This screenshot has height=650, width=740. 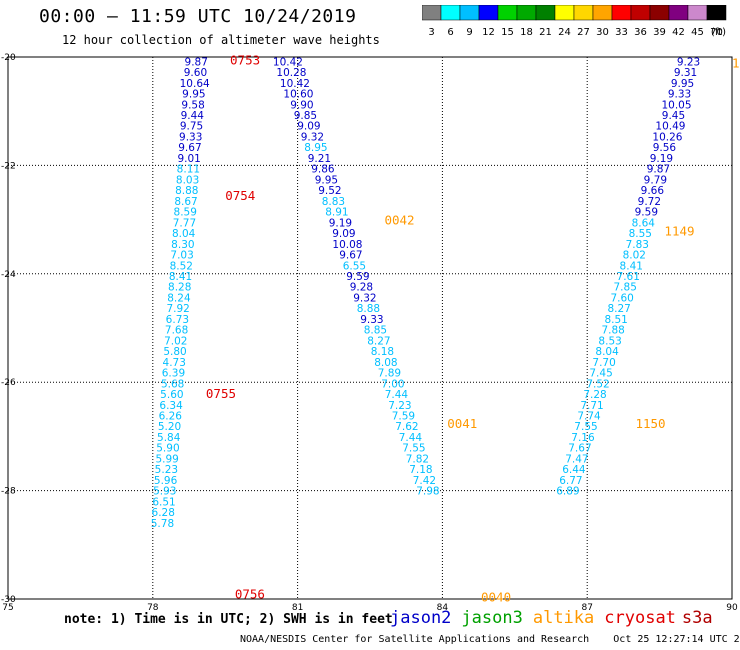 What do you see at coordinates (188, 159) in the screenshot?
I see `wave-height-point: 9.01` at bounding box center [188, 159].